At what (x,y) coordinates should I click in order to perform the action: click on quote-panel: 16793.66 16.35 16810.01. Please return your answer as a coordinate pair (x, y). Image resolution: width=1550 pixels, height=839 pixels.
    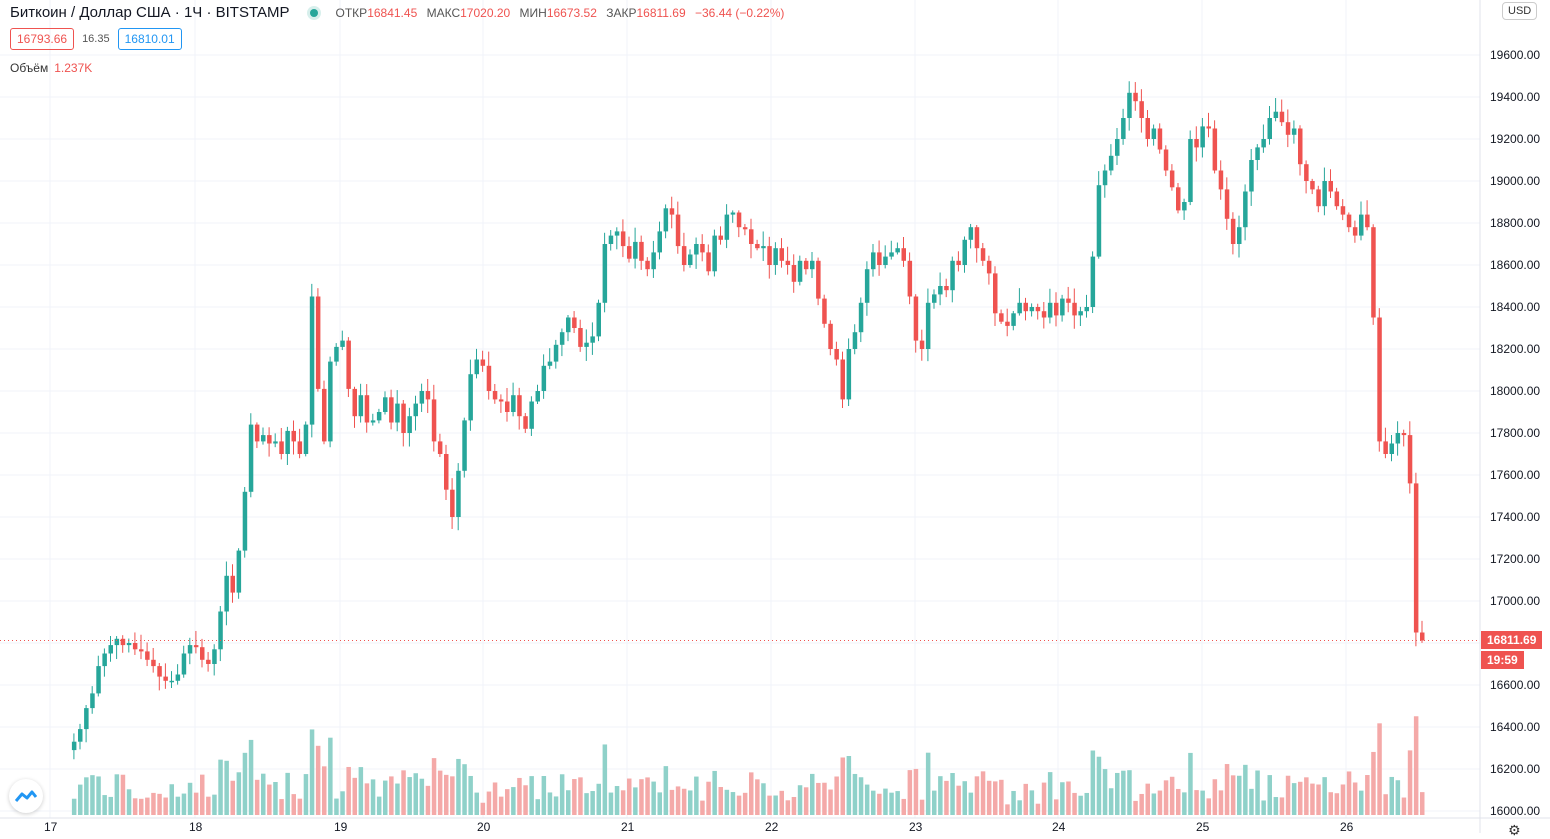
    Looking at the image, I should click on (96, 39).